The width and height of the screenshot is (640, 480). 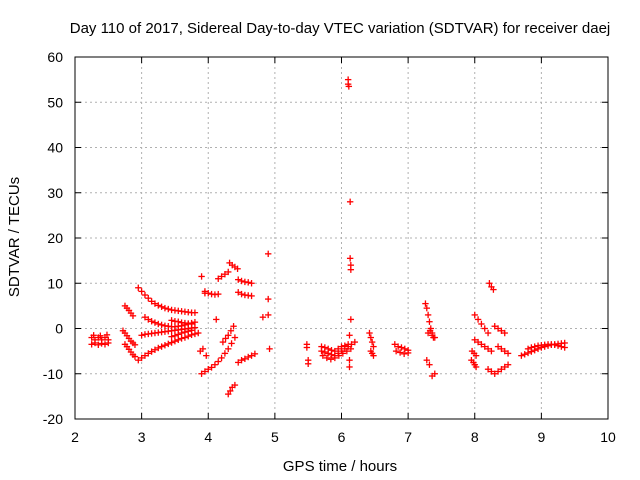 I want to click on x-tick-label: 3, so click(x=142, y=437).